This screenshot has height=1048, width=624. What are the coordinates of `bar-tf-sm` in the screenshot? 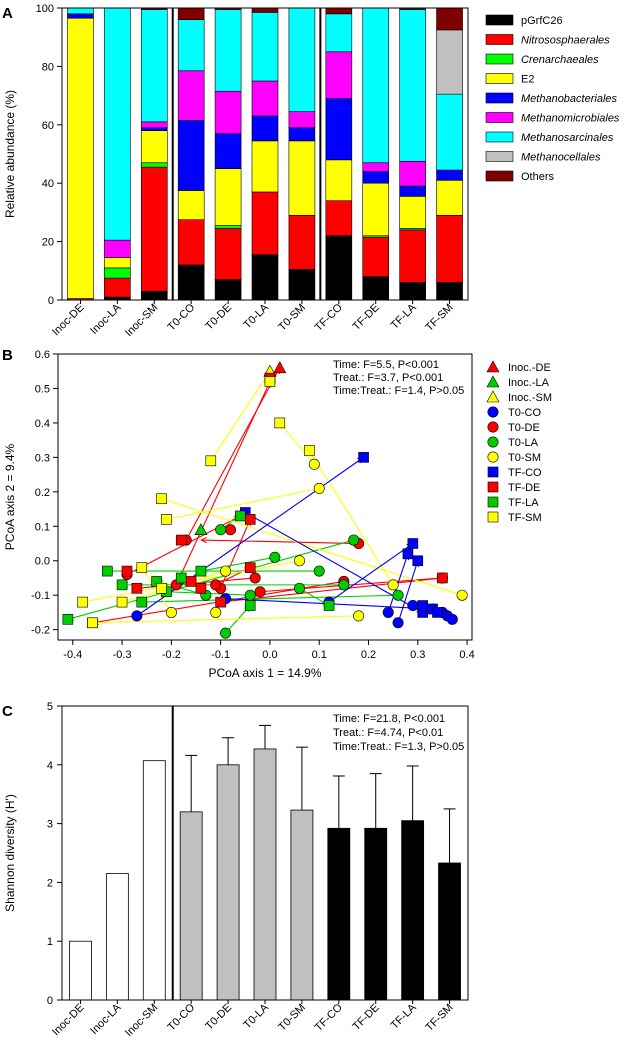 It's located at (449, 931).